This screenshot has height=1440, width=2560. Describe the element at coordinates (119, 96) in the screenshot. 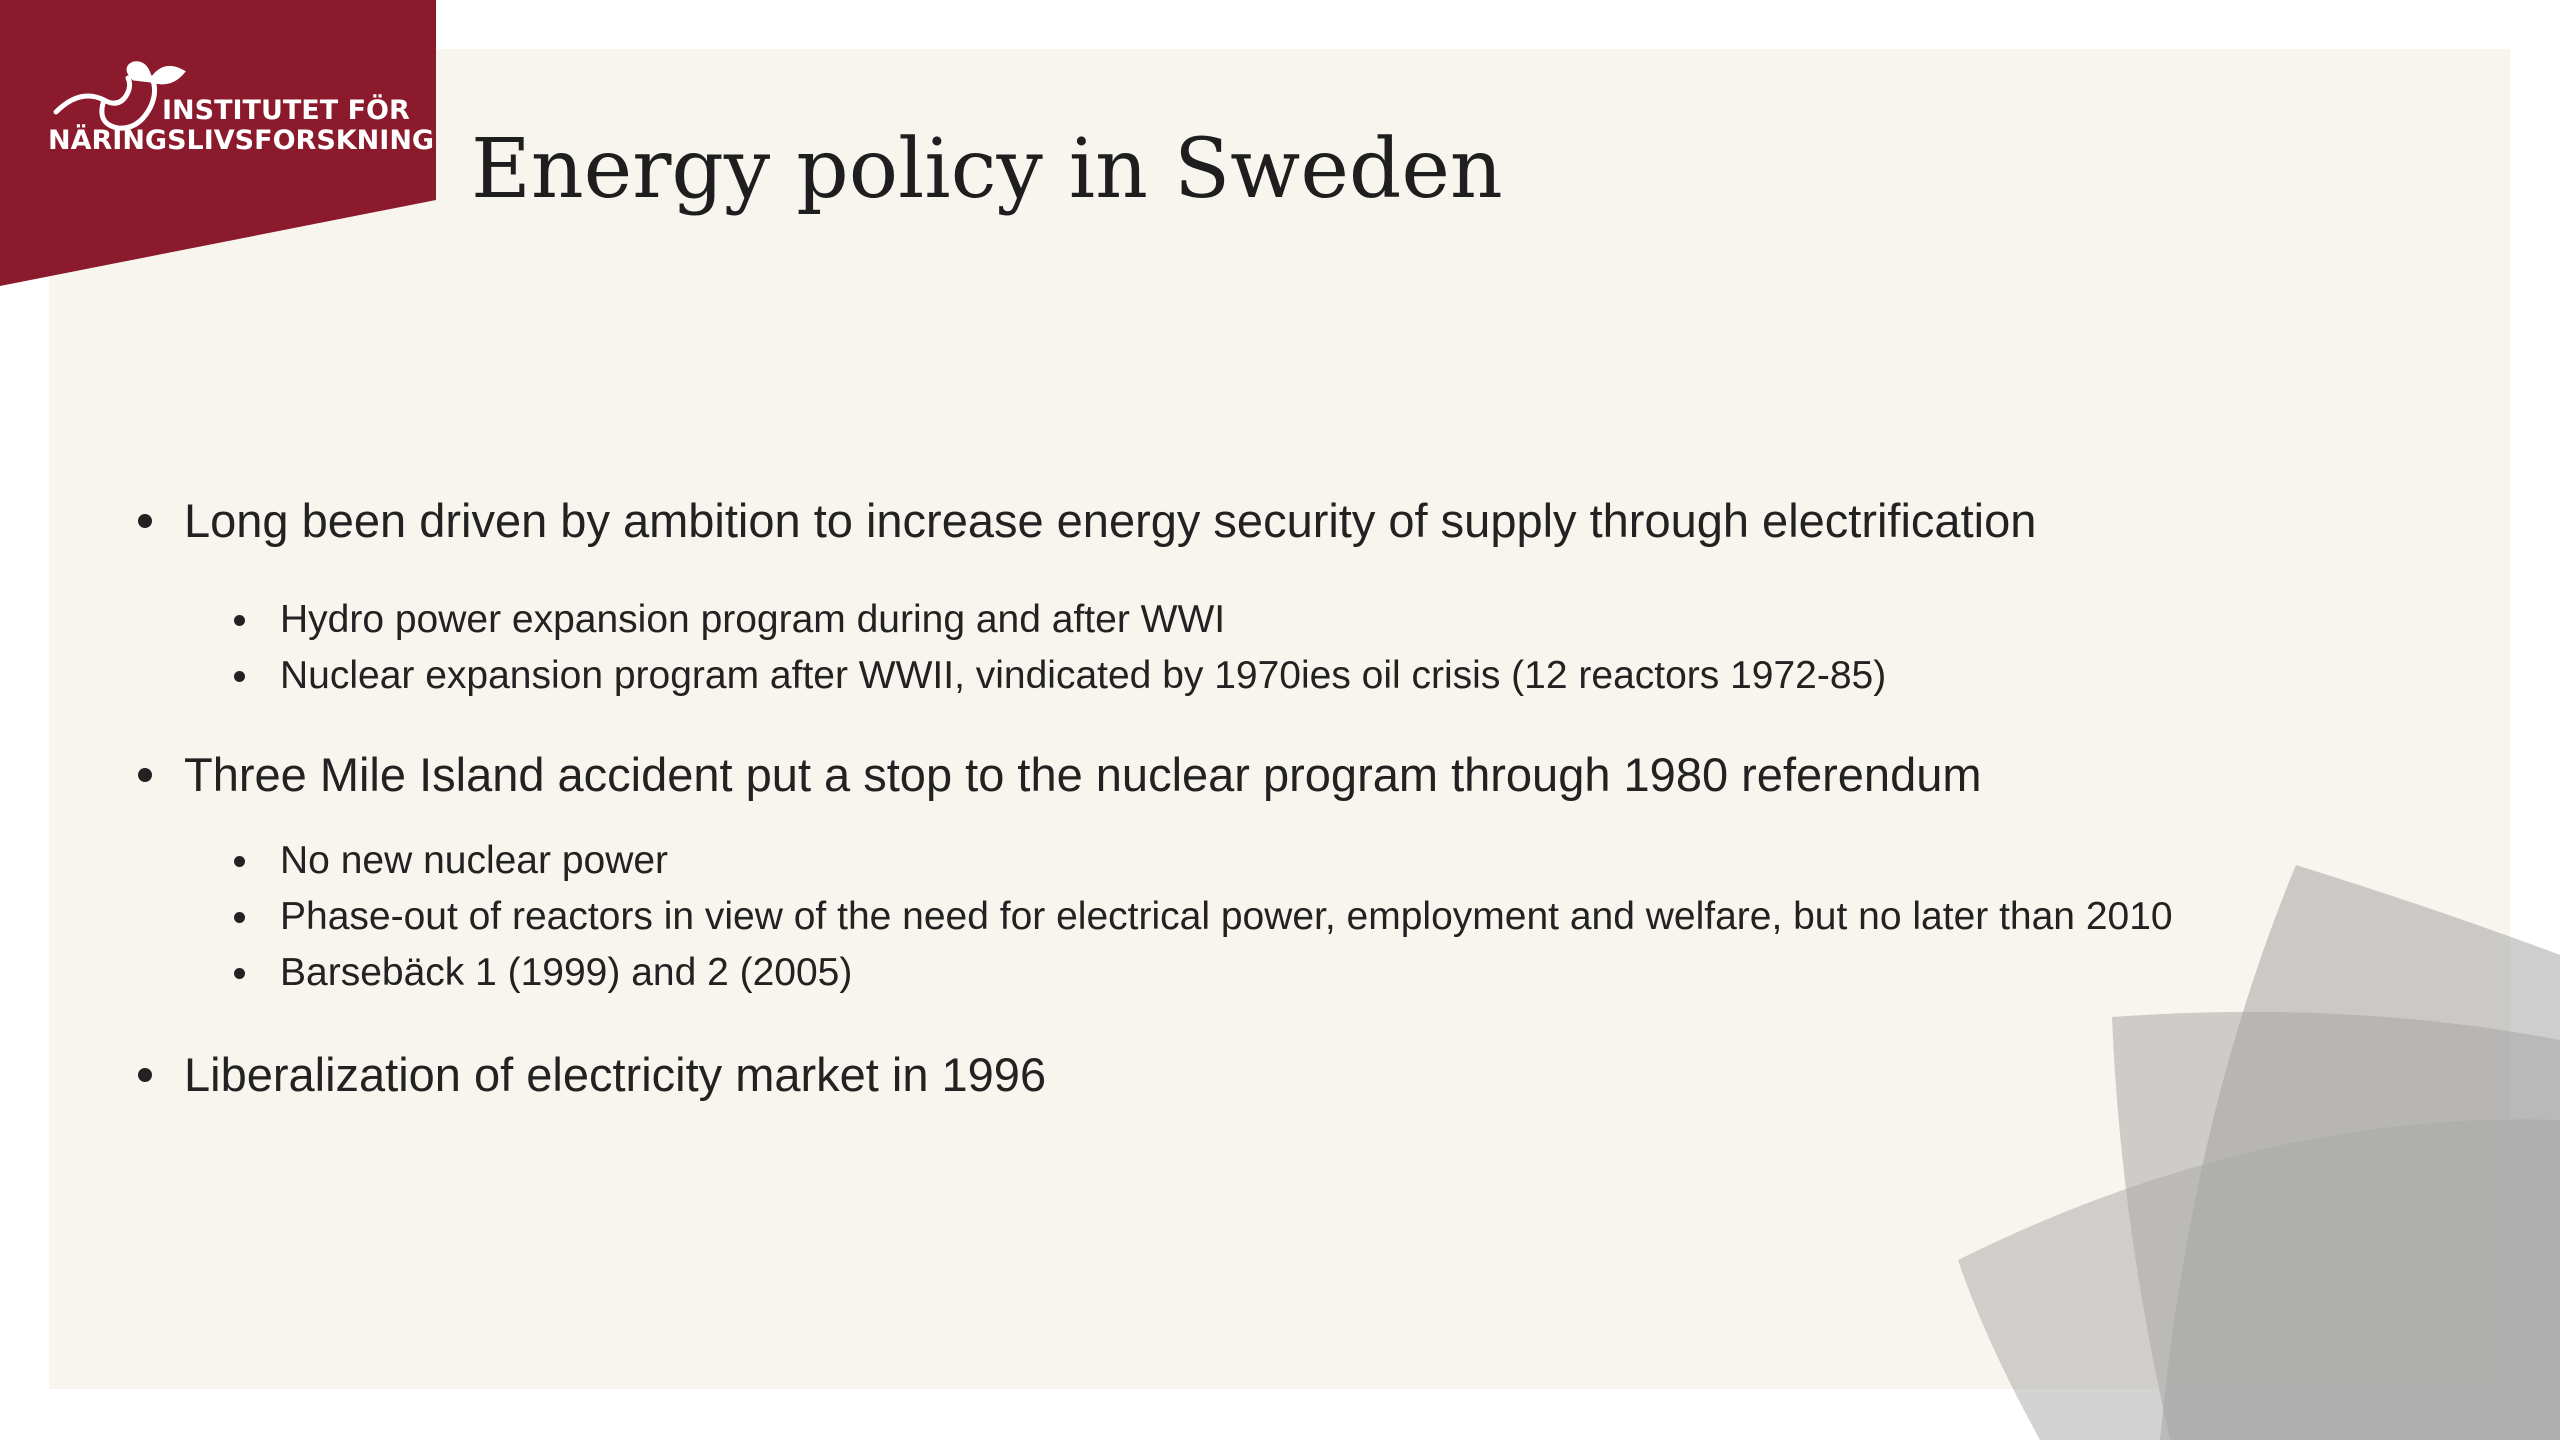

I see `sprout-icon` at that location.